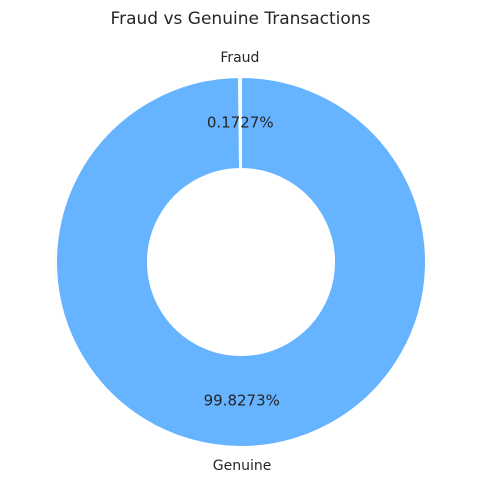 This screenshot has width=481, height=504. I want to click on slice-label-fraud: Fraud, so click(239, 58).